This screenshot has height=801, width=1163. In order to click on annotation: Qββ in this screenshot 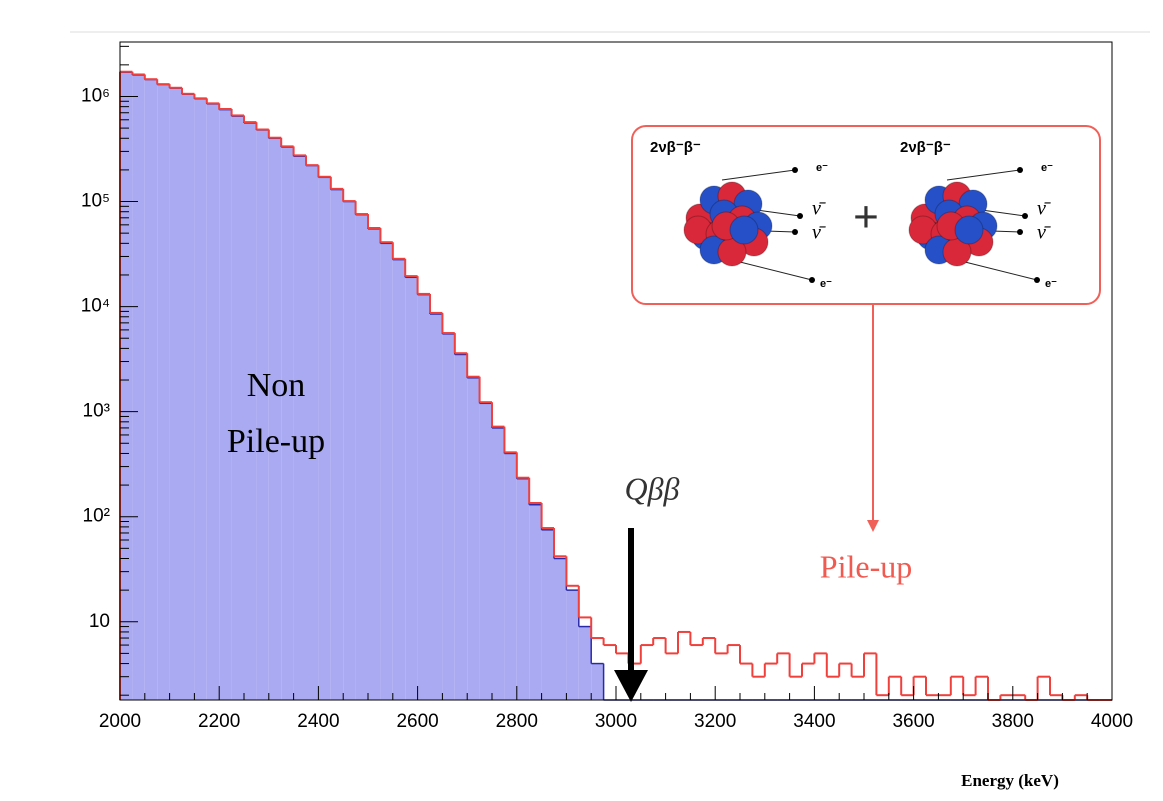, I will do `click(652, 488)`.